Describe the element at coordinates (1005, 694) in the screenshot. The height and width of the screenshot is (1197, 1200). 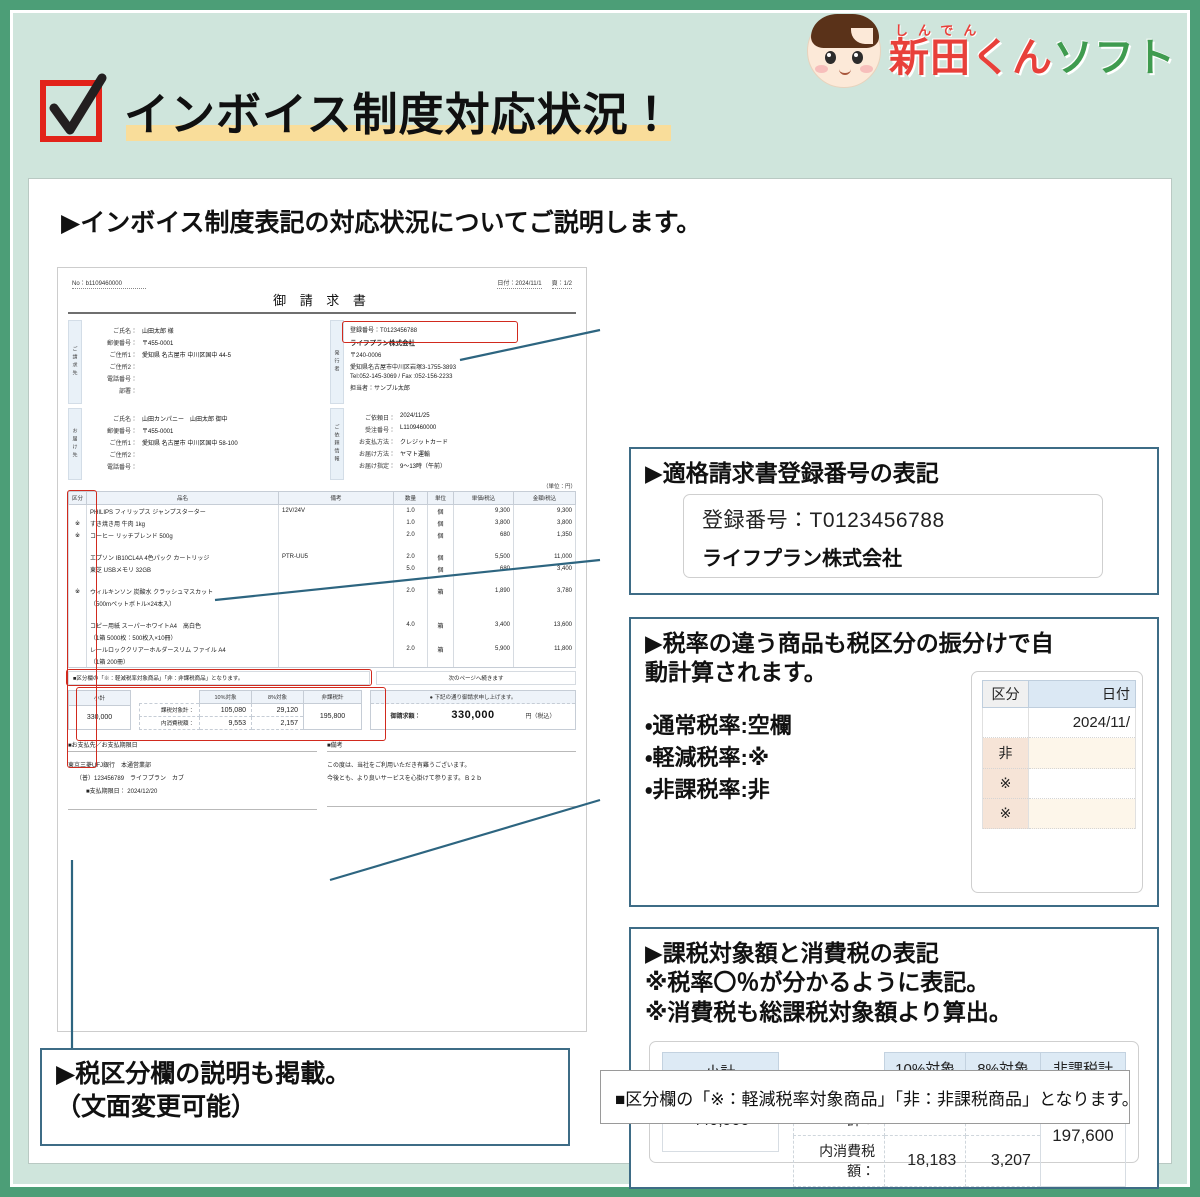
I see `kubun-th-kubun: 区分` at that location.